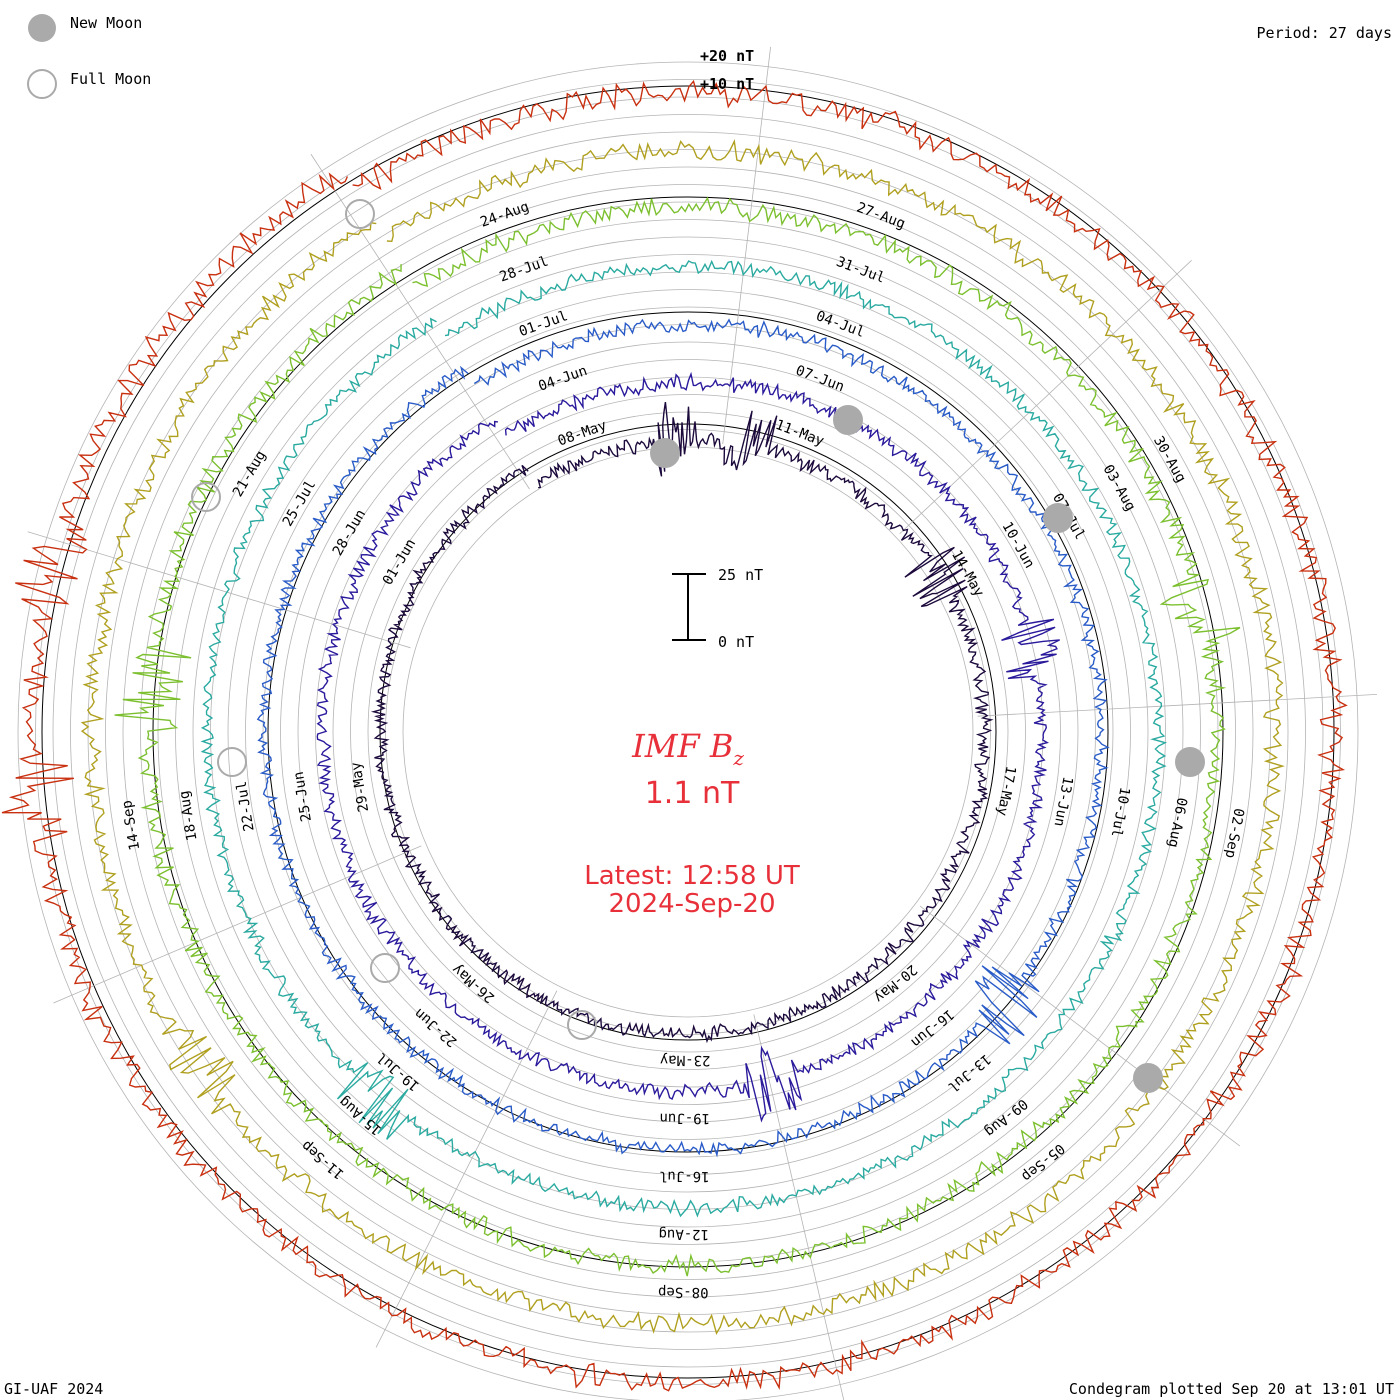 The image size is (1400, 1400). I want to click on date-tick-label: 17-May, so click(1006, 791).